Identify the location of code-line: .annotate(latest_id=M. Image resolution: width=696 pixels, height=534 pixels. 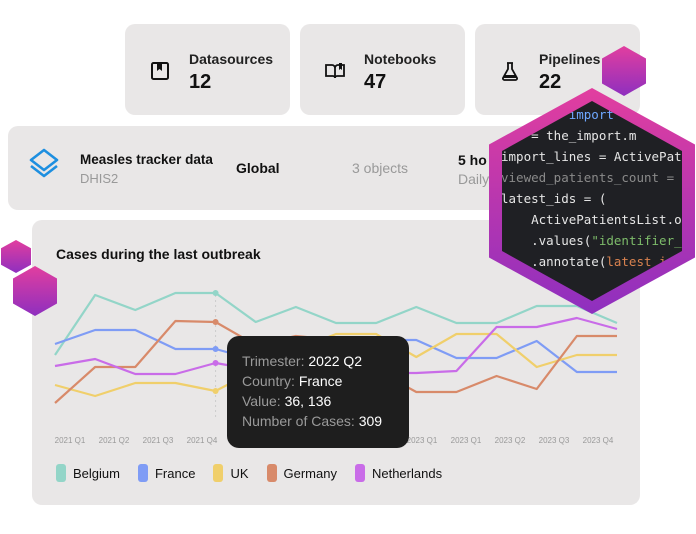
(595, 261).